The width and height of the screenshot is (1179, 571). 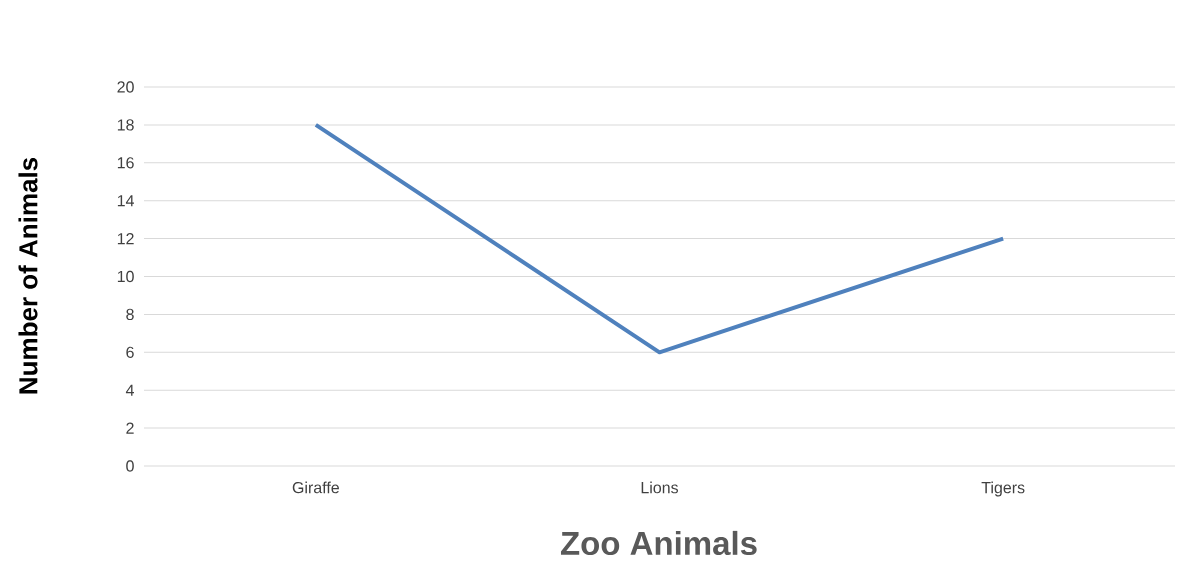 What do you see at coordinates (125, 276) in the screenshot?
I see `y-tick-label: 10` at bounding box center [125, 276].